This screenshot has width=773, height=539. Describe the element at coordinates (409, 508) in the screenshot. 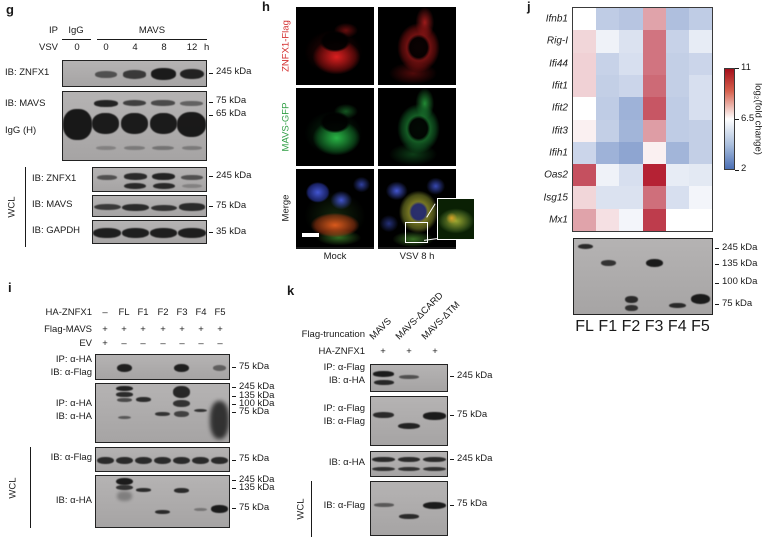

I see `k-wcl-blot-flag` at that location.